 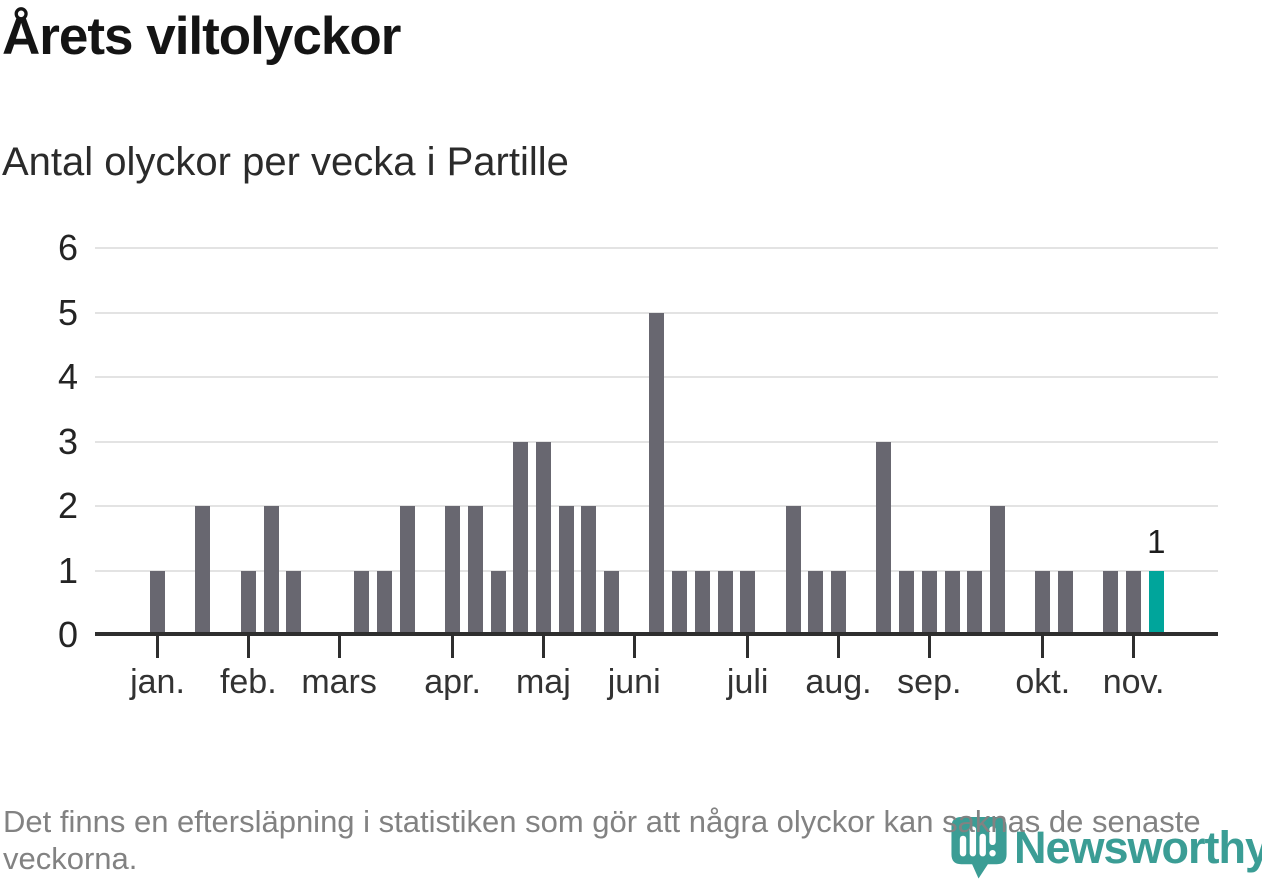 What do you see at coordinates (1133, 682) in the screenshot?
I see `x-tick-label-nov: nov.` at bounding box center [1133, 682].